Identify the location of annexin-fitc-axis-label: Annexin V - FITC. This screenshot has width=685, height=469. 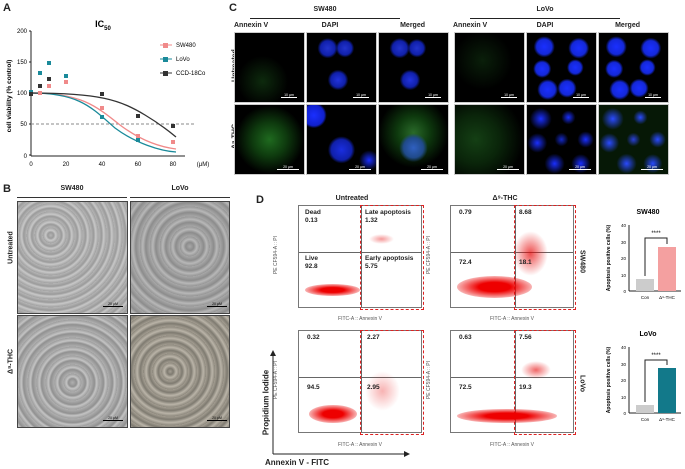
(297, 462).